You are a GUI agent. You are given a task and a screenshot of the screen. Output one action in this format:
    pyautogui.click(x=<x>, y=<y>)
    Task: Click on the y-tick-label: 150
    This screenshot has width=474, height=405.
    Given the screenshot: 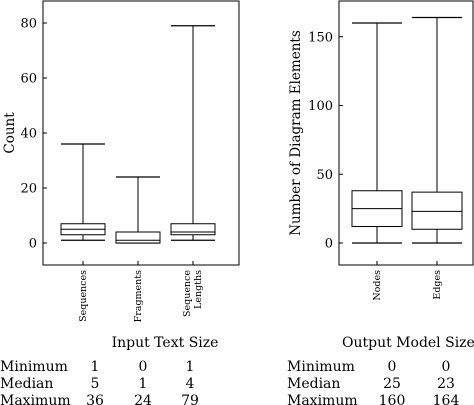 What is the action you would take?
    pyautogui.click(x=320, y=37)
    